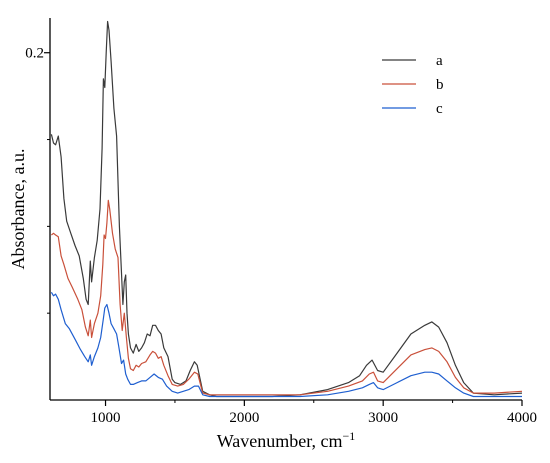 The image size is (550, 463). Describe the element at coordinates (522, 418) in the screenshot. I see `x-tick-label: 4000` at that location.